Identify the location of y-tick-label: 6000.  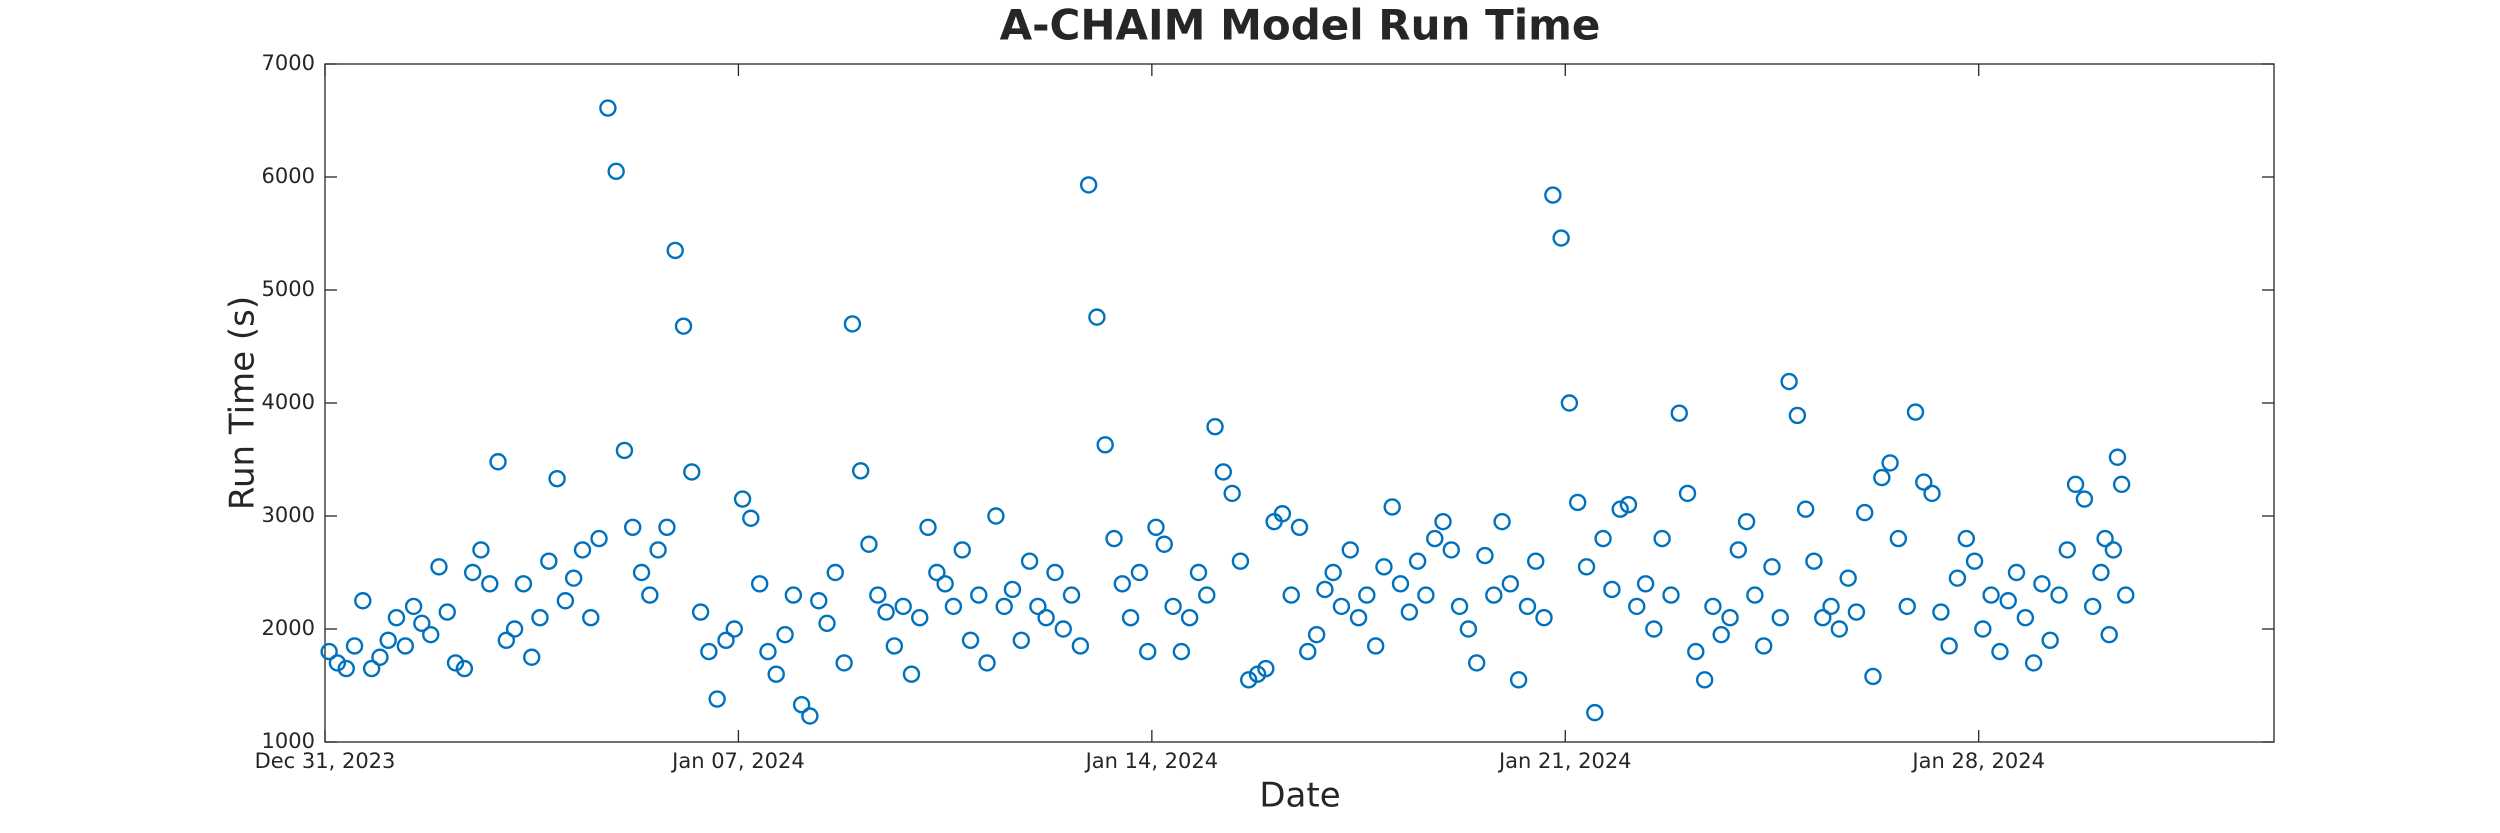
(288, 176).